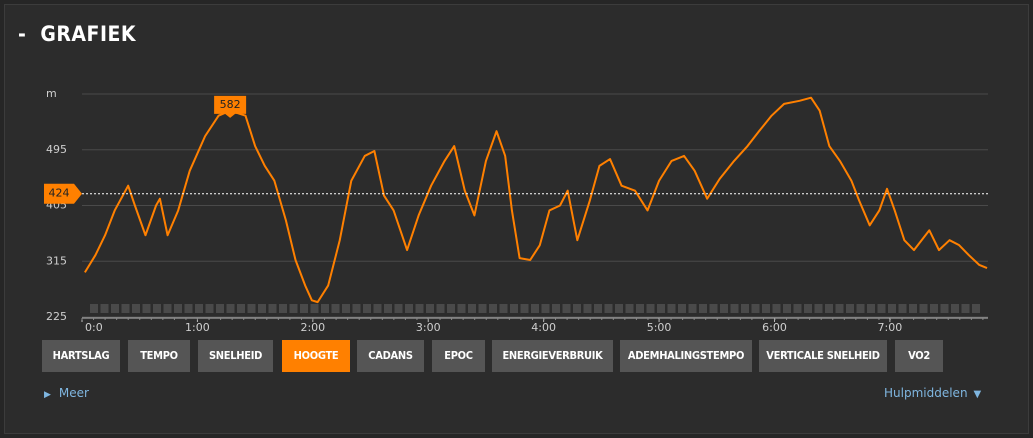 This screenshot has width=1033, height=438. Describe the element at coordinates (56, 316) in the screenshot. I see `y-tick-label: 225` at that location.